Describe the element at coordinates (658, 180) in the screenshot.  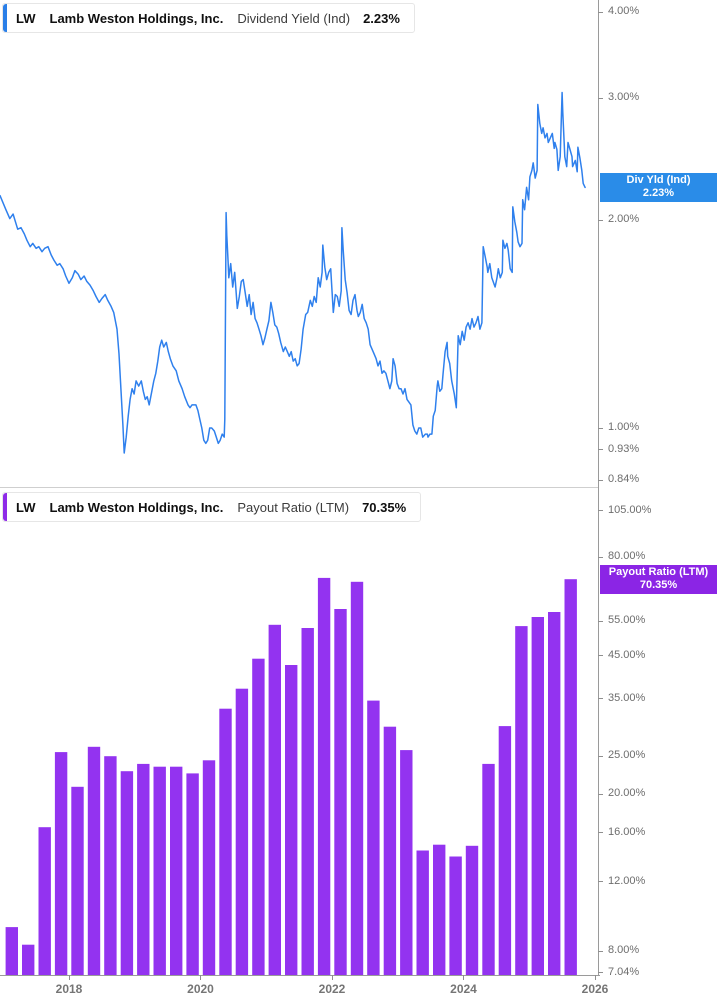
I see `badge-title: Div Yld (Ind)` at that location.